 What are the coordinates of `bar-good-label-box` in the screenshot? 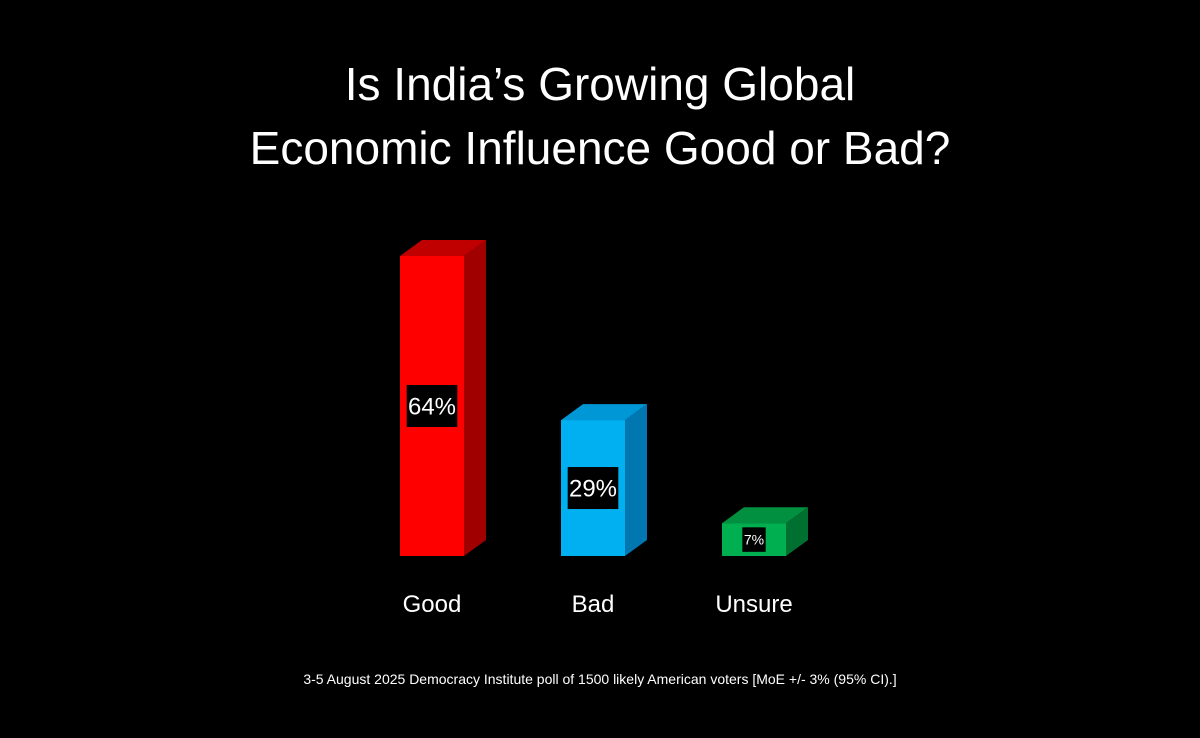 It's located at (432, 406).